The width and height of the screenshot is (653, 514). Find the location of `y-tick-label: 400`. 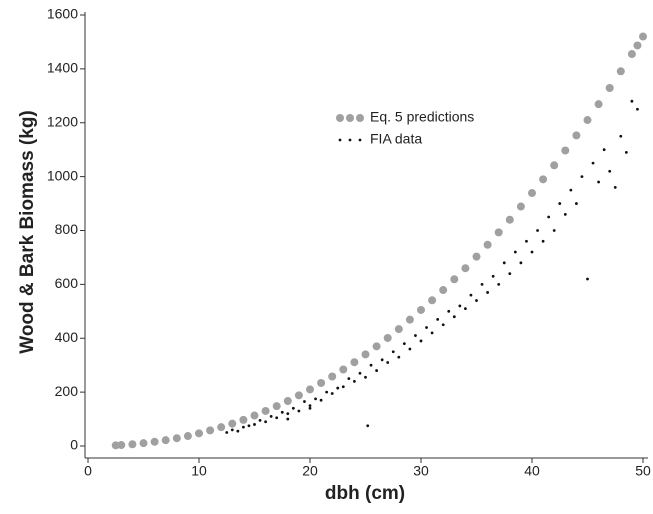

y-tick-label: 400 is located at coordinates (67, 337).